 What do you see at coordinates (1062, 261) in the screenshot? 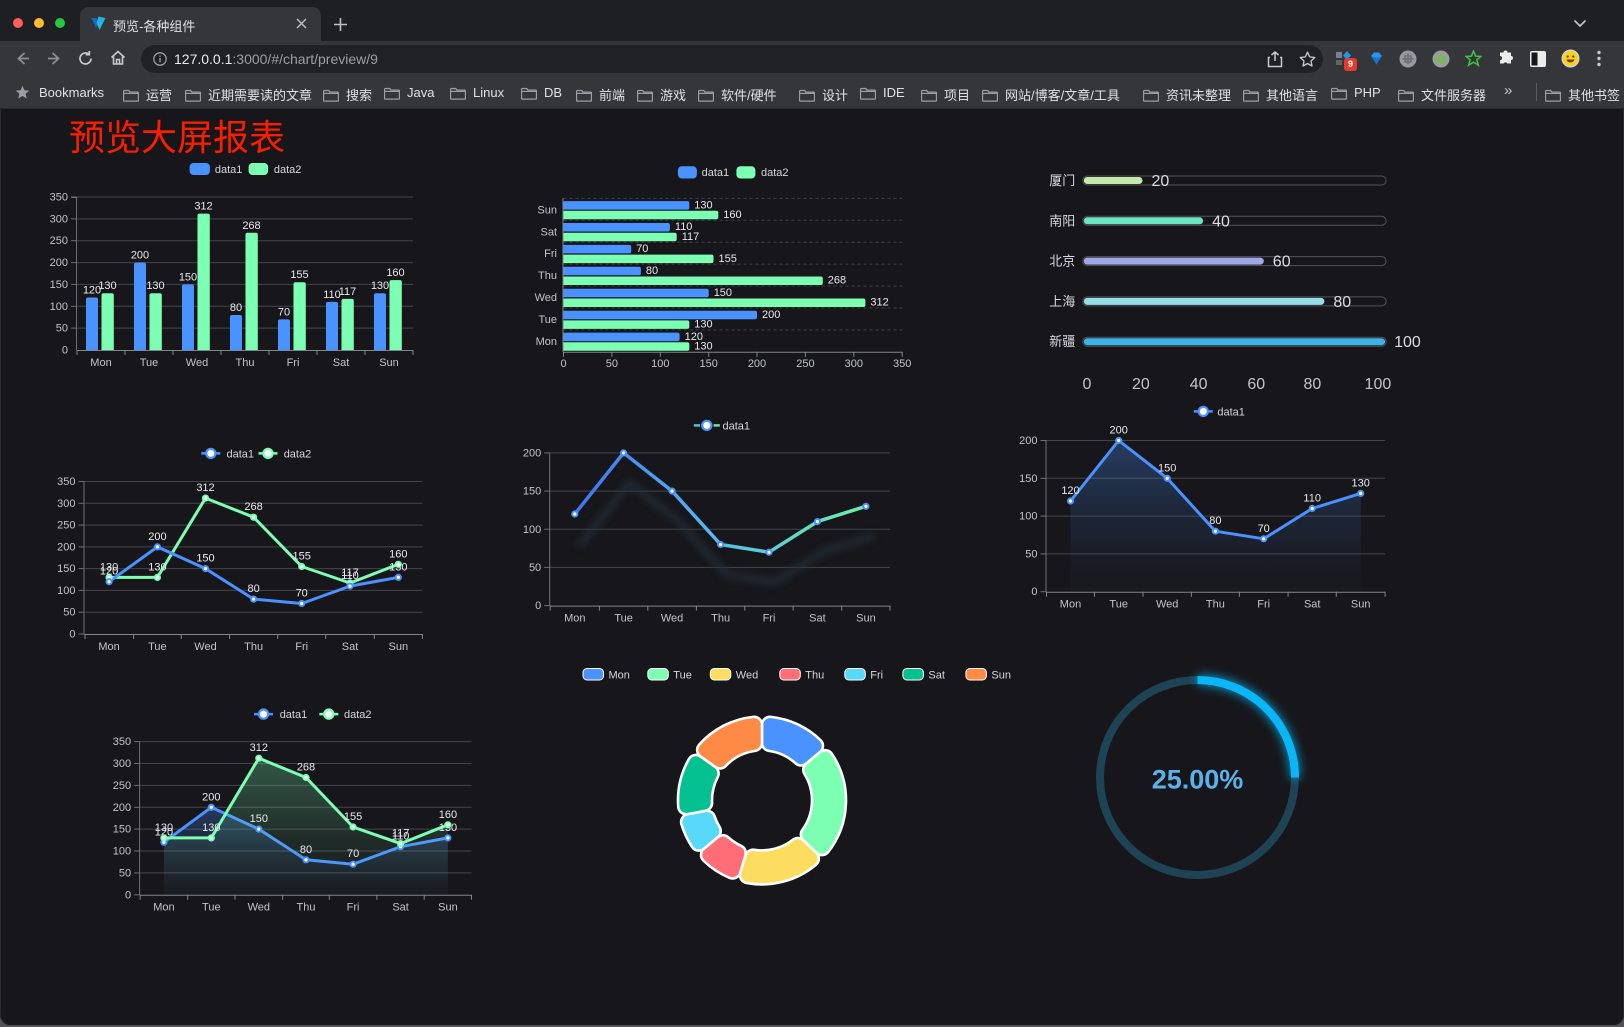
I see `svg-text: 北京` at bounding box center [1062, 261].